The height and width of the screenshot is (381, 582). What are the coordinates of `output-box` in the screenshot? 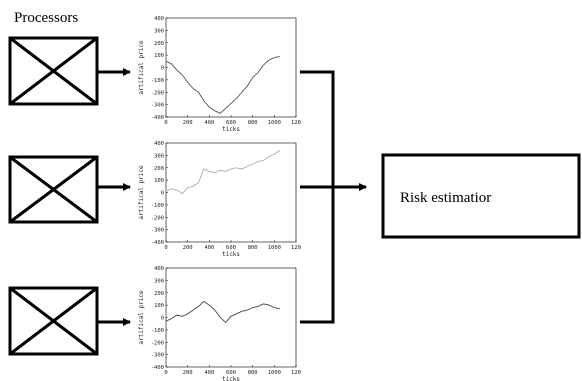 It's located at (481, 196).